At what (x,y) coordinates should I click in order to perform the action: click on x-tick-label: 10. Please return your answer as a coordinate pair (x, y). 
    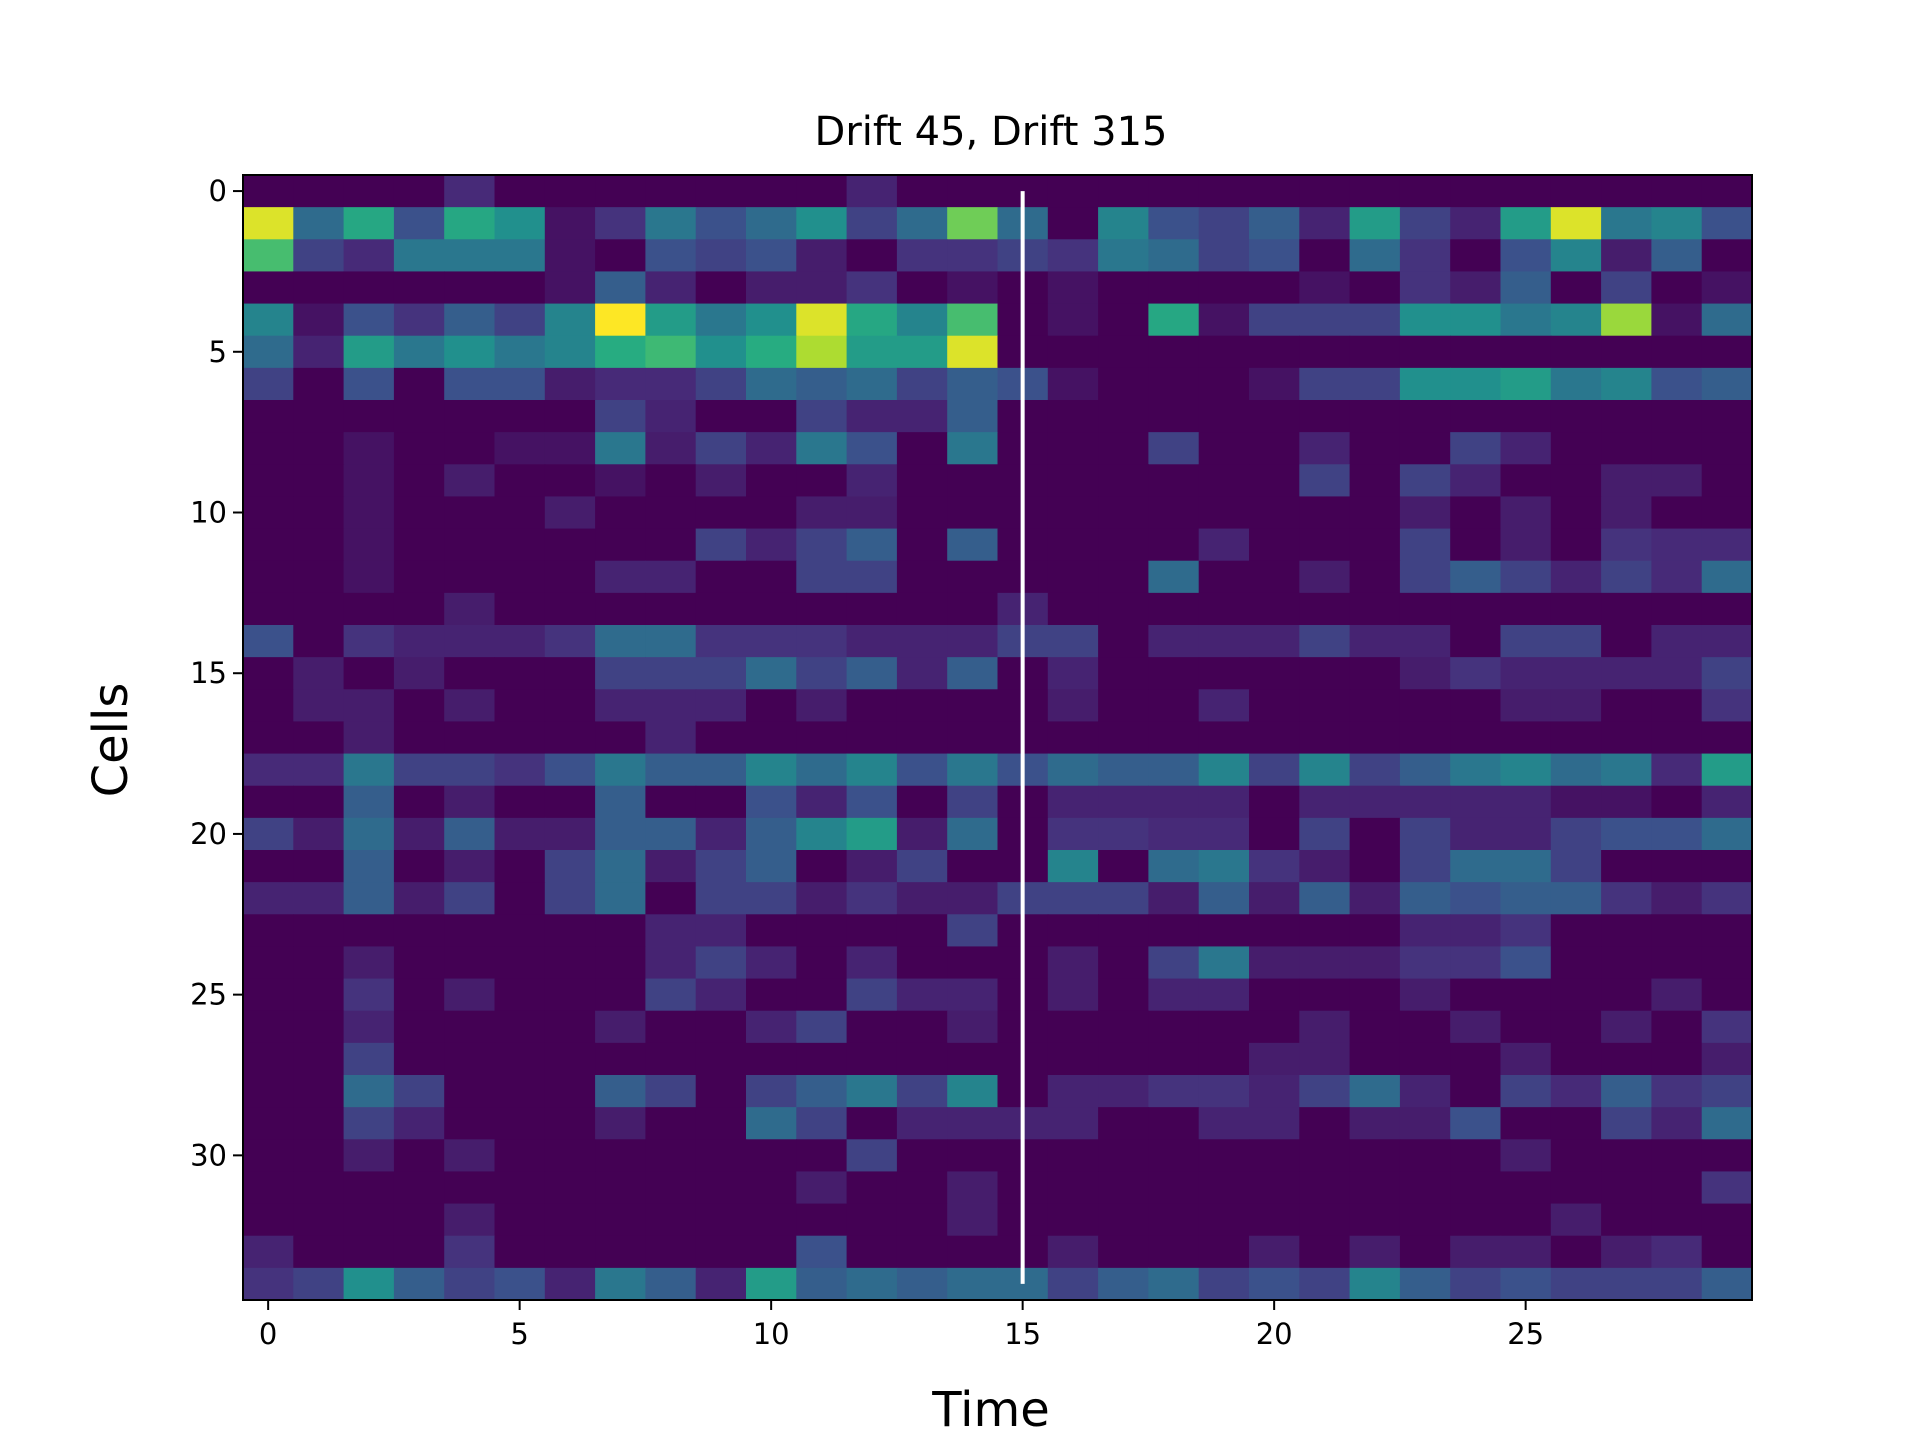
    Looking at the image, I should click on (771, 1334).